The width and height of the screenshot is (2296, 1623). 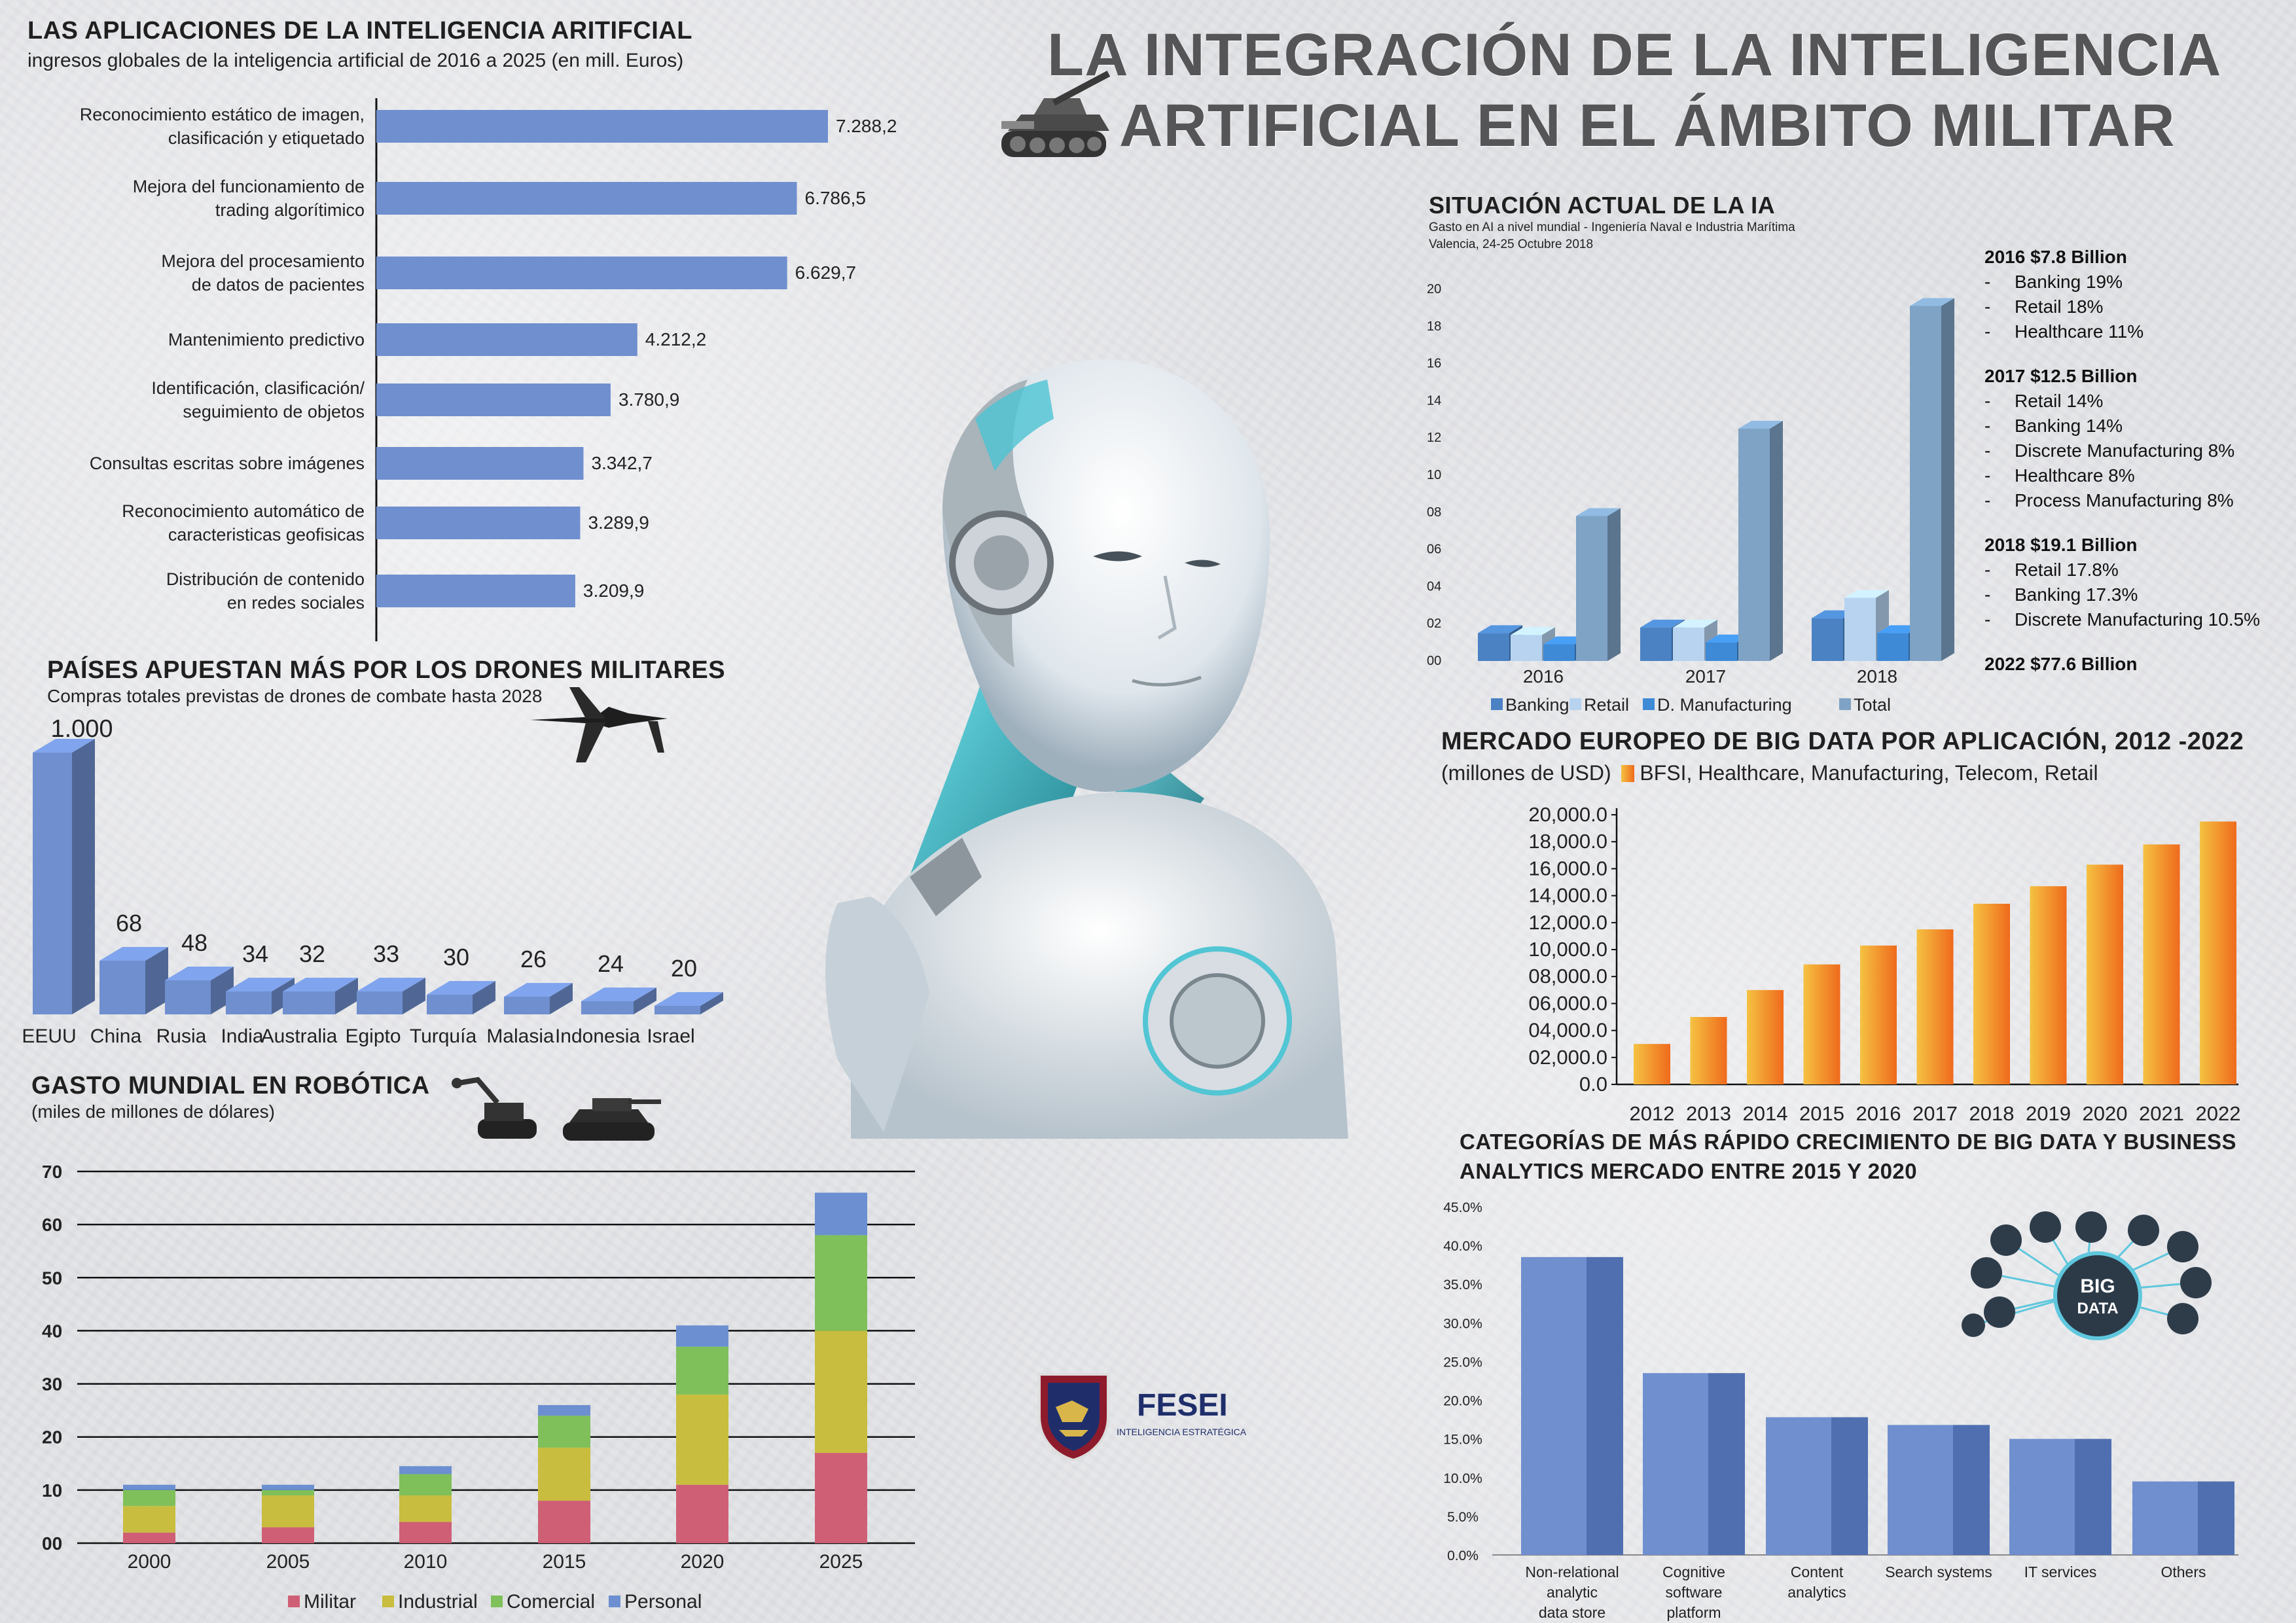 I want to click on drone-country-label: Malasia, so click(x=520, y=1036).